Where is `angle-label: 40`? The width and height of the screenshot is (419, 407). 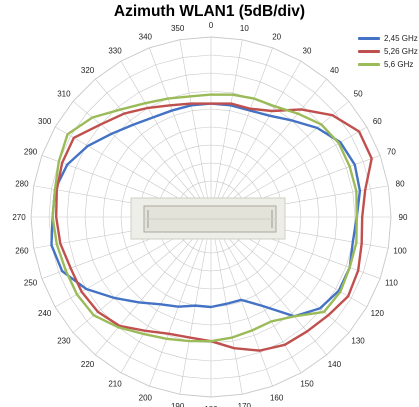 angle-label: 40 is located at coordinates (334, 70).